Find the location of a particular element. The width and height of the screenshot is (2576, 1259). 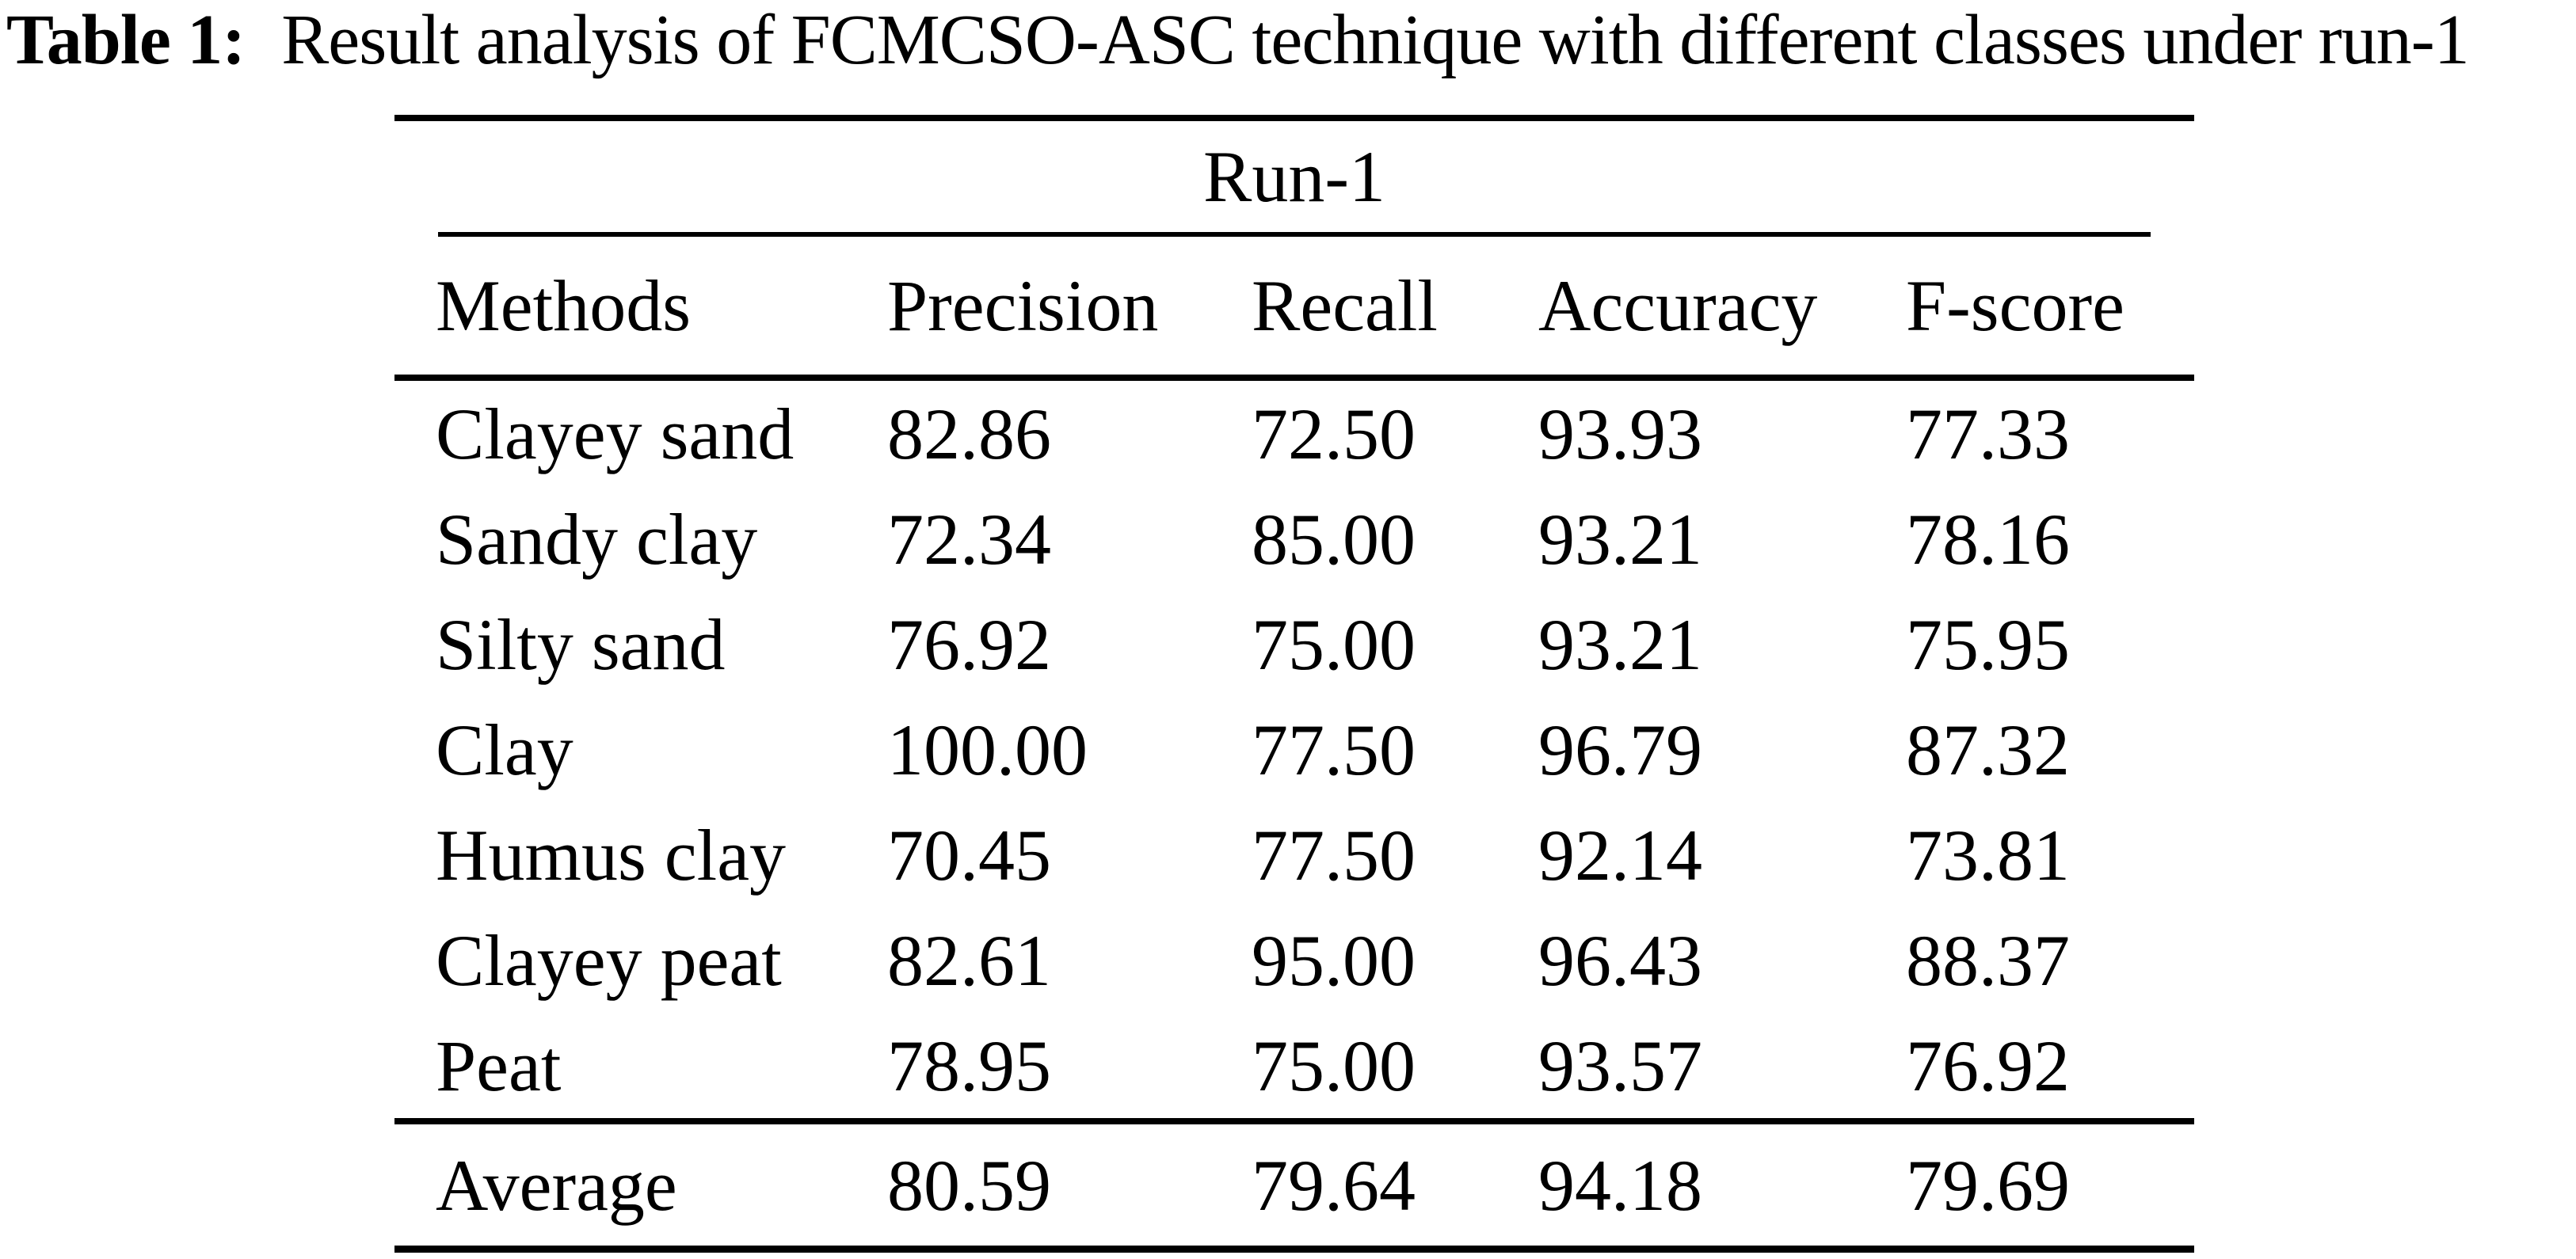

value-cell: 70.45 is located at coordinates (969, 855).